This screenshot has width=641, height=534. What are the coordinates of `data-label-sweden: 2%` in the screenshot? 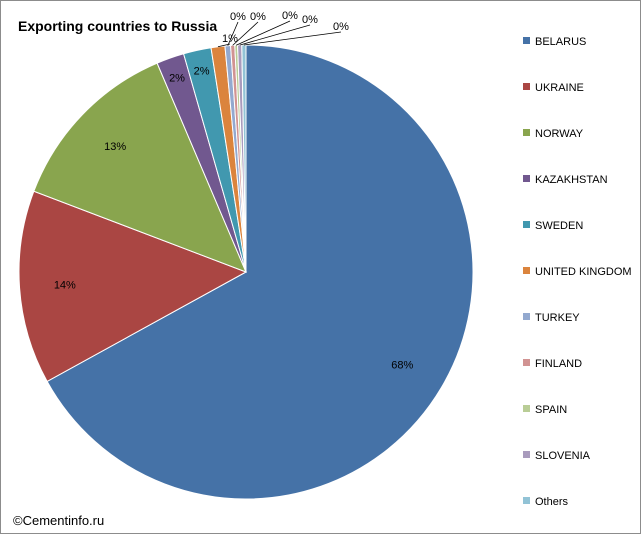 It's located at (202, 71).